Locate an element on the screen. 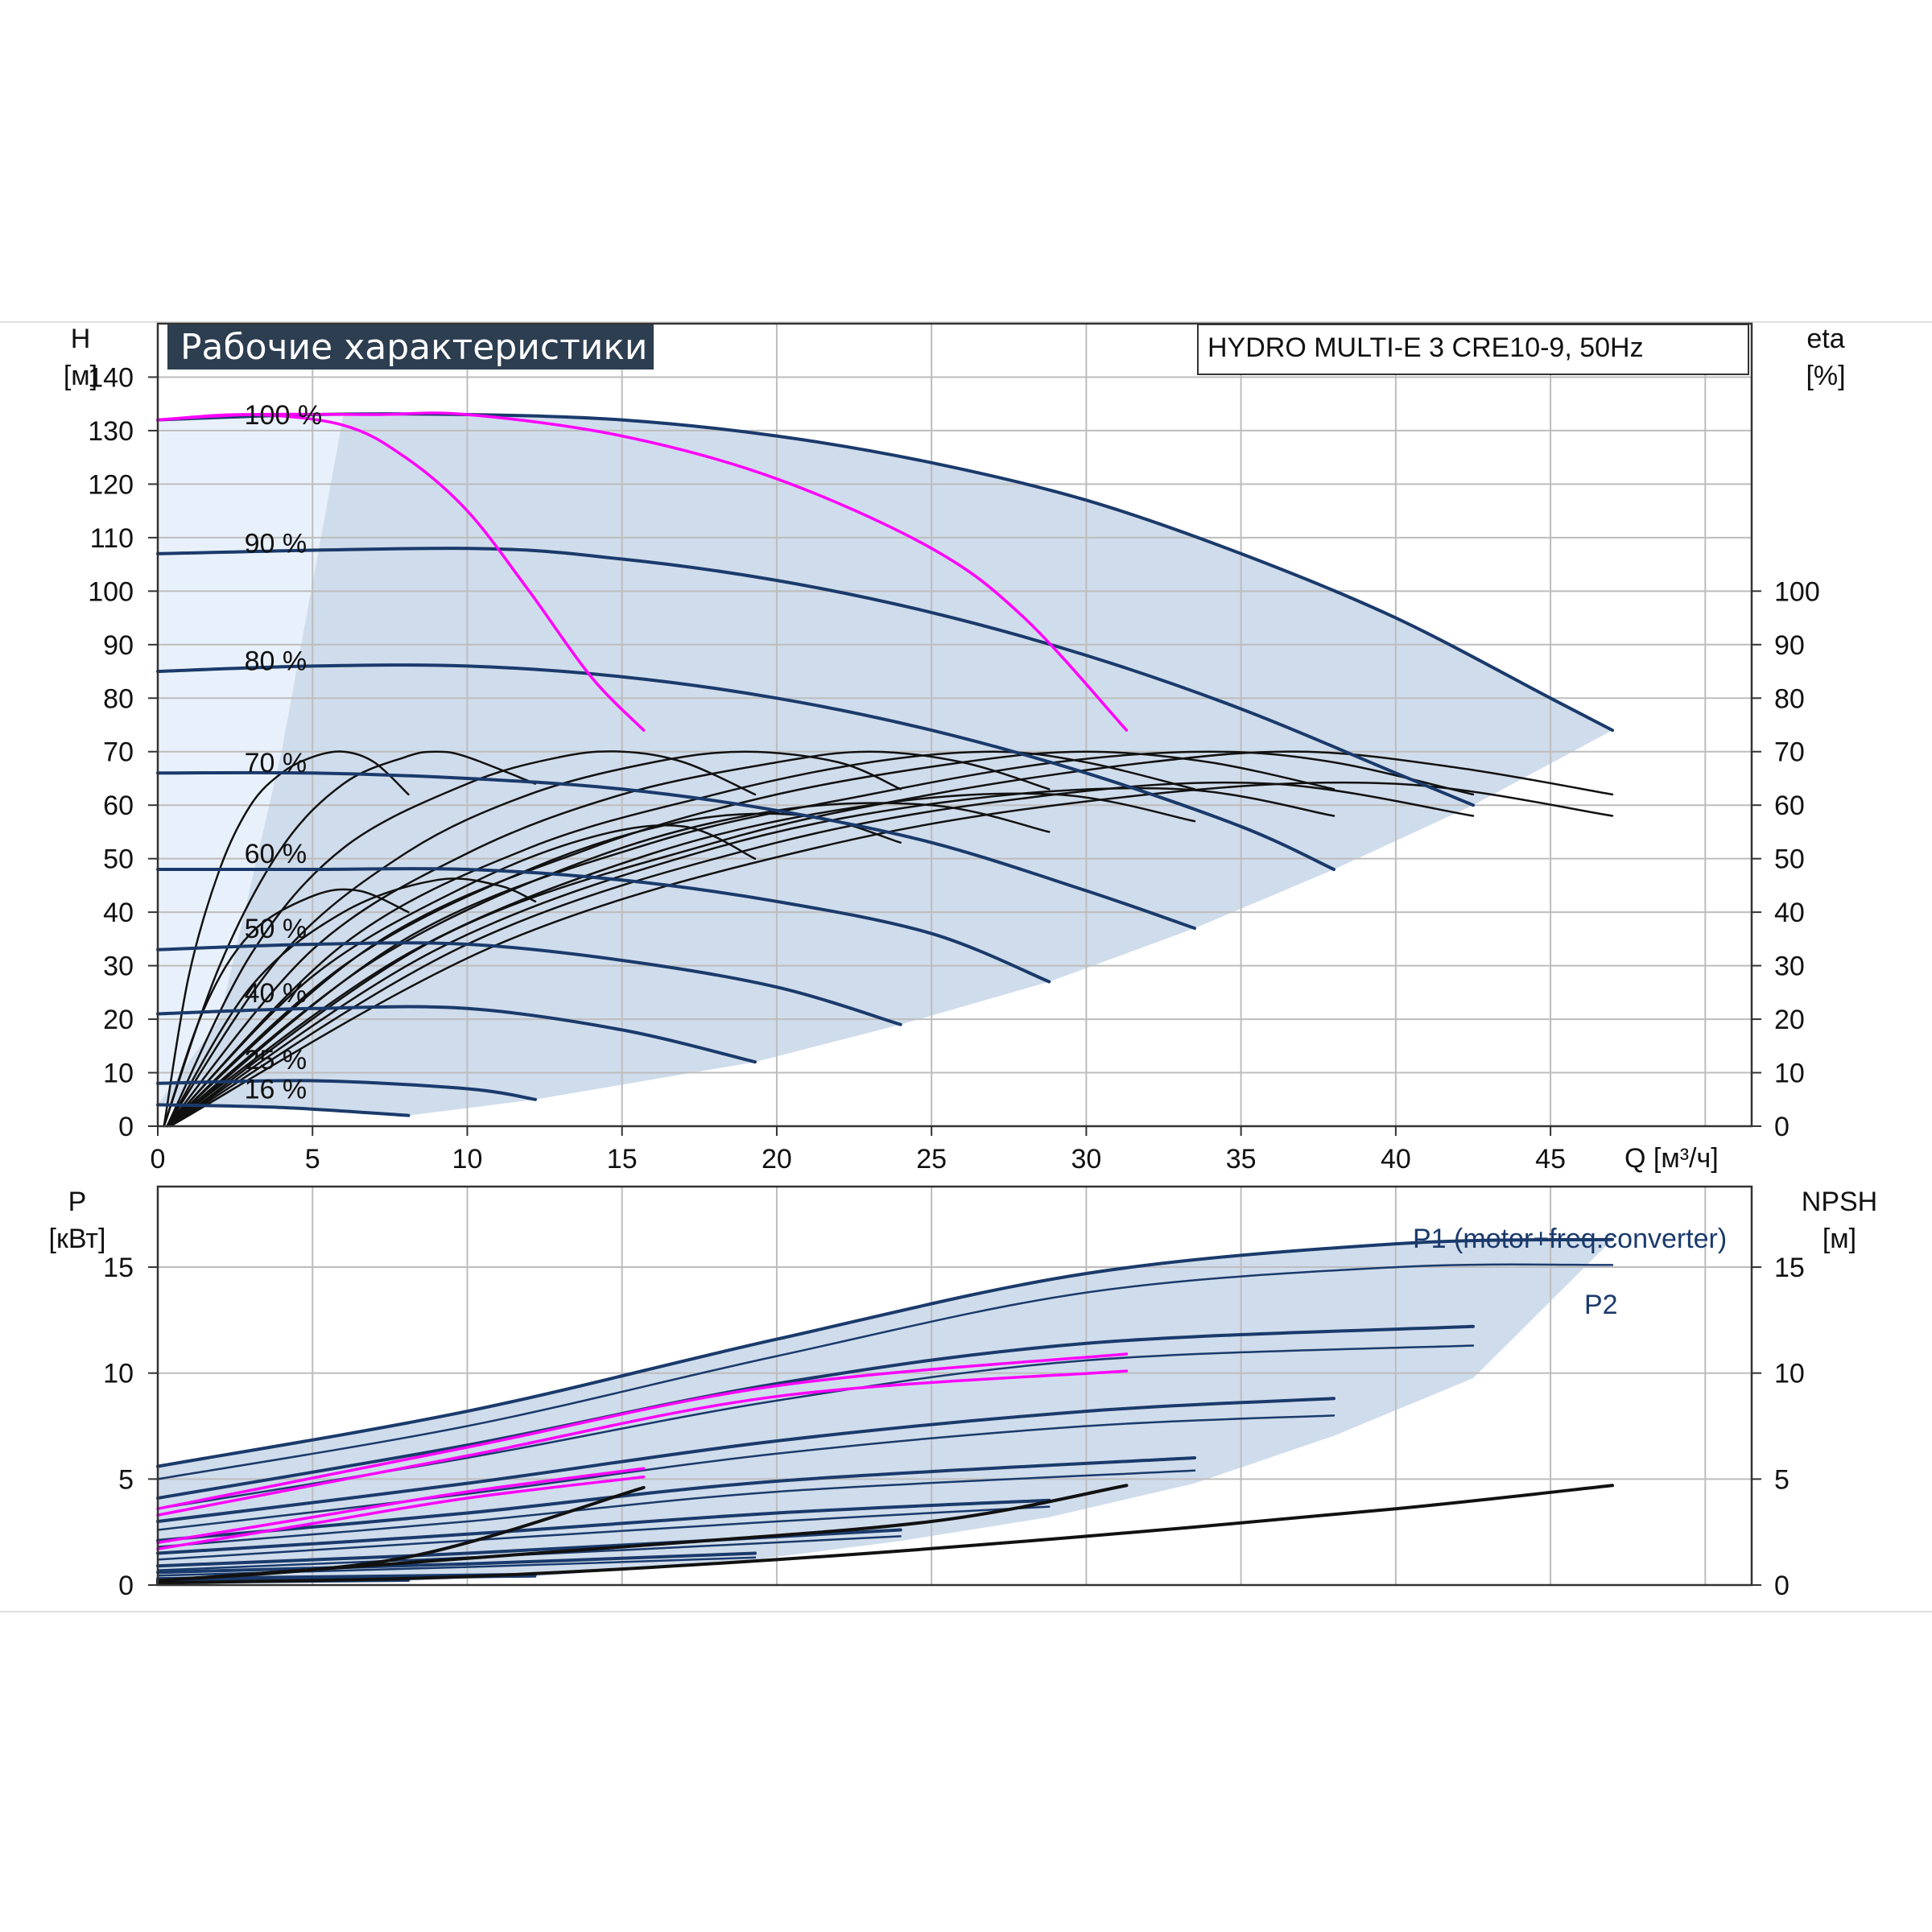 Image resolution: width=1932 pixels, height=1932 pixels. power-y-axis-name: P is located at coordinates (77, 1202).